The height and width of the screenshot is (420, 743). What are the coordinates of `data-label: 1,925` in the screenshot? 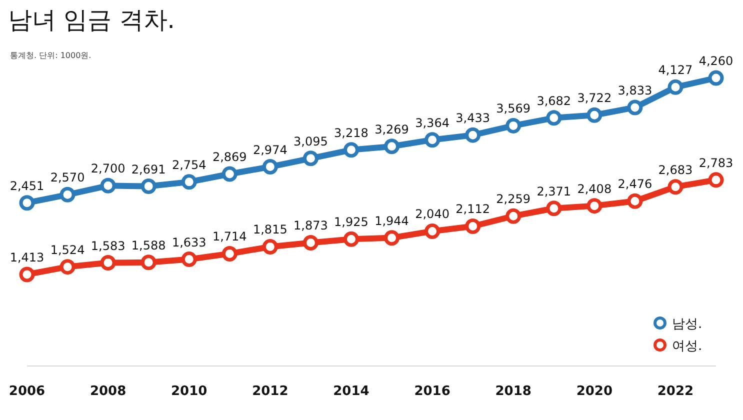 It's located at (351, 222).